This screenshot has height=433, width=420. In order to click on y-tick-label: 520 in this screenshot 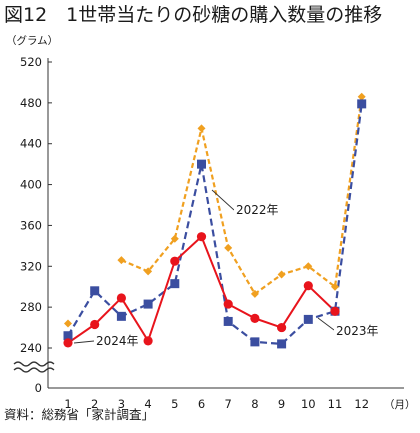, I will do `click(31, 62)`.